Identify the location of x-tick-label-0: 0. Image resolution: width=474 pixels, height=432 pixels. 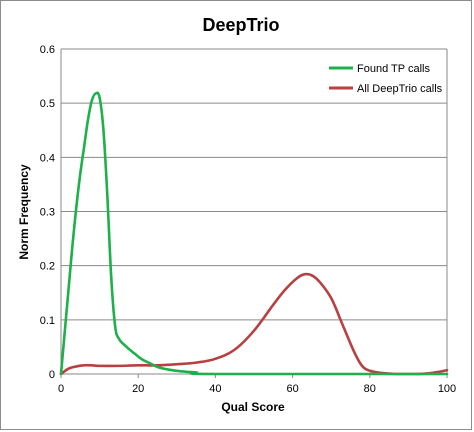
(61, 389).